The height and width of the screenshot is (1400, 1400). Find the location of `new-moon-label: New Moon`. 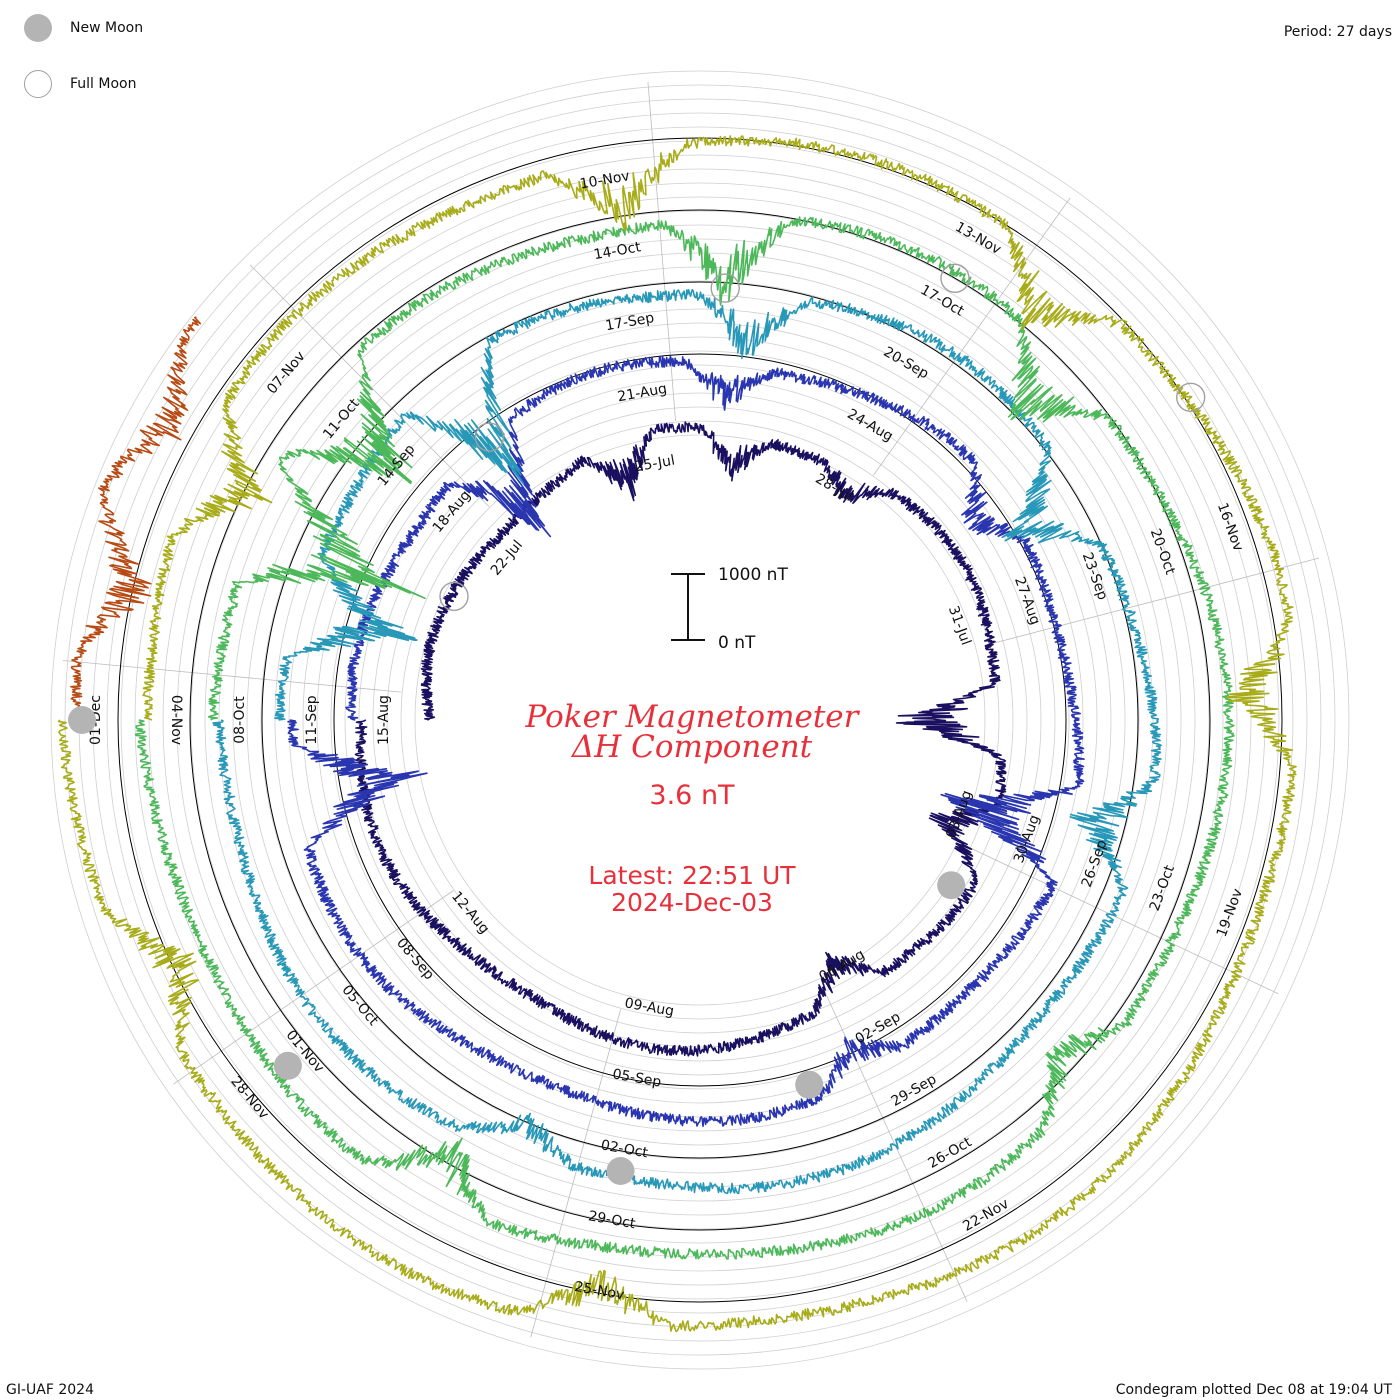

new-moon-label: New Moon is located at coordinates (107, 28).